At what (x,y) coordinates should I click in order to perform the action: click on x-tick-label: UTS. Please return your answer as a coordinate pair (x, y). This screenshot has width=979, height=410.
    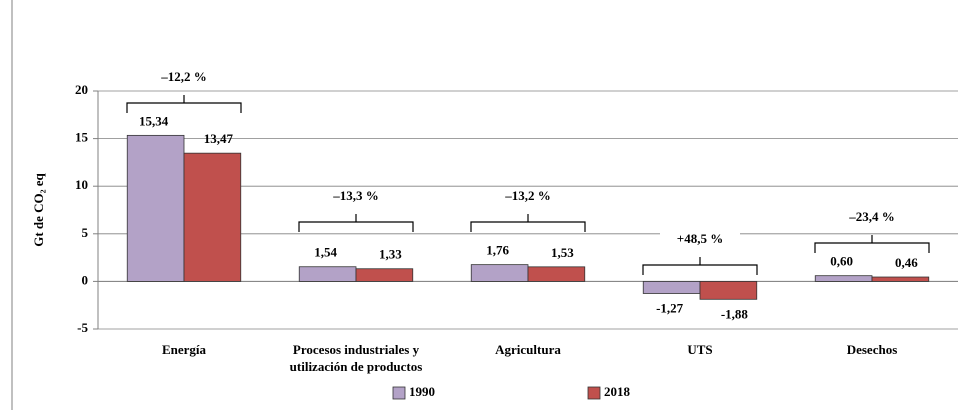
    Looking at the image, I should click on (700, 349).